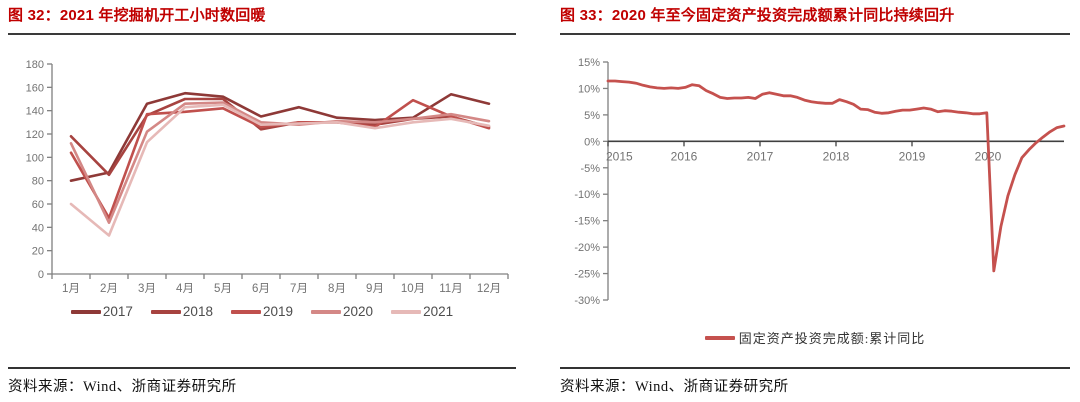  I want to click on svg-text: 1月, so click(71, 289).